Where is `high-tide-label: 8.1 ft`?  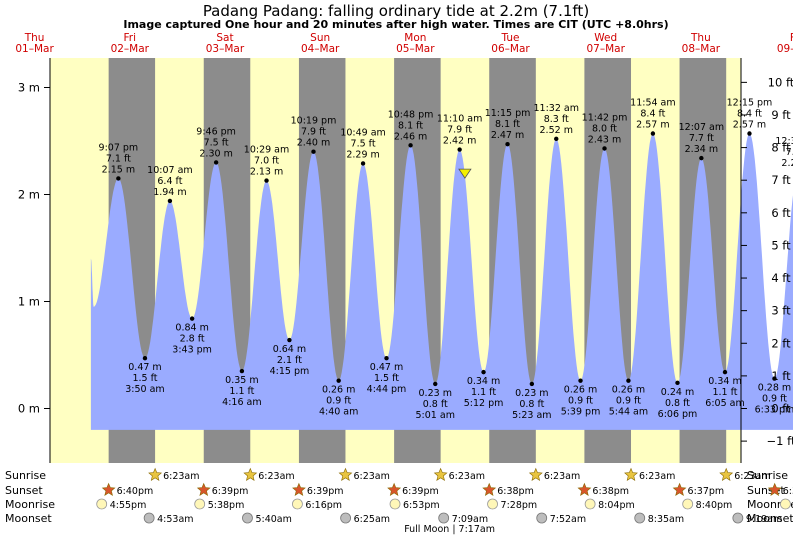 high-tide-label: 8.1 ft is located at coordinates (410, 125).